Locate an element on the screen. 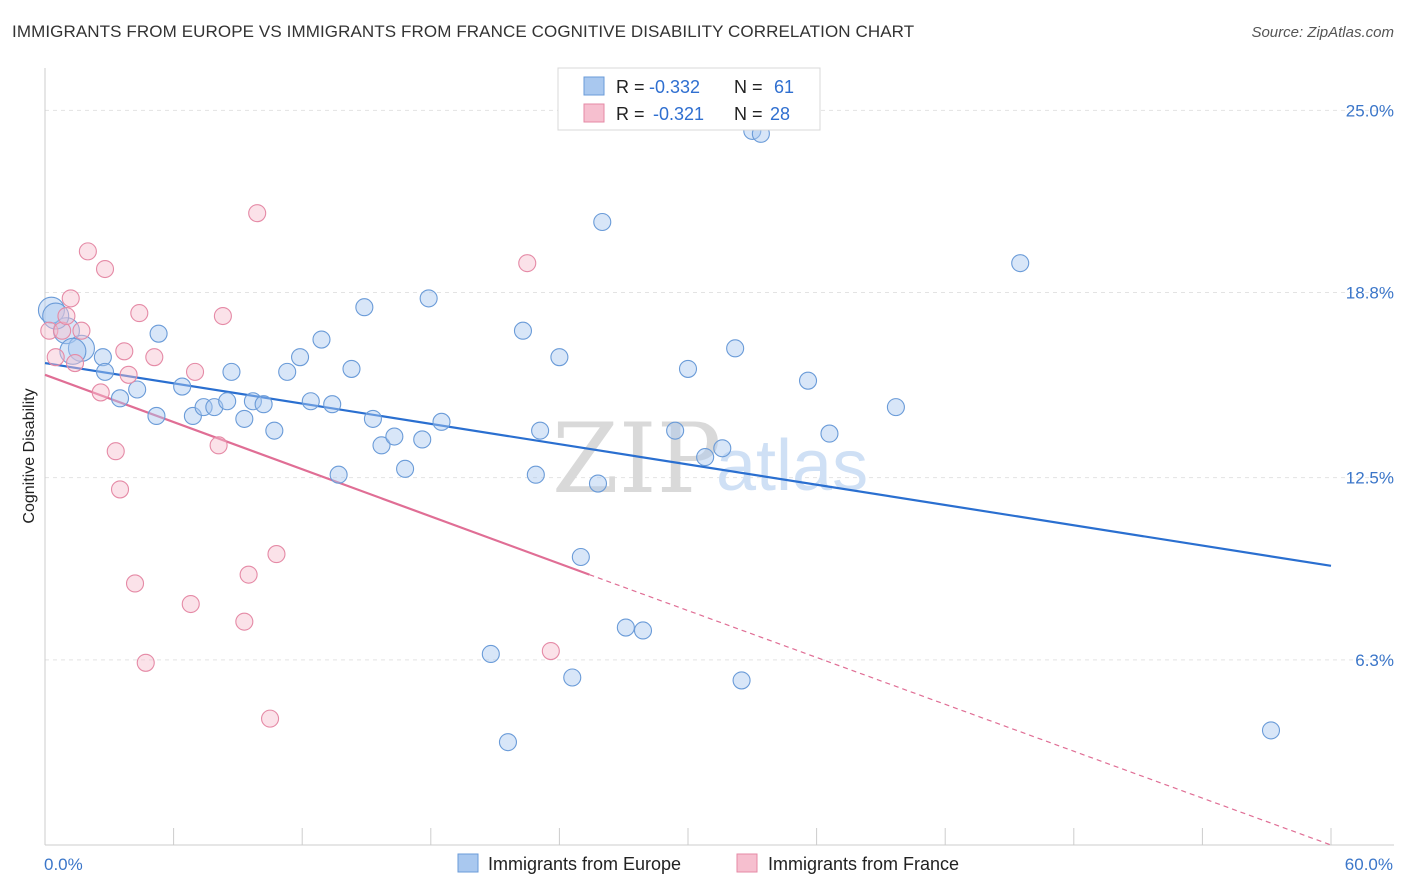  legend-swatch-france is located at coordinates (594, 113).